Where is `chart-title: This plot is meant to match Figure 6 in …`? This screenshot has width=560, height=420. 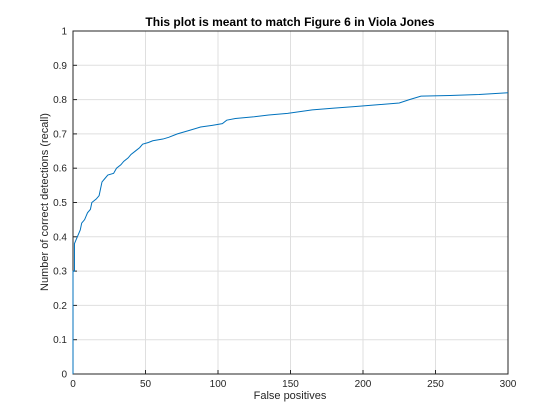
chart-title: This plot is meant to match Figure 6 in … is located at coordinates (289, 22).